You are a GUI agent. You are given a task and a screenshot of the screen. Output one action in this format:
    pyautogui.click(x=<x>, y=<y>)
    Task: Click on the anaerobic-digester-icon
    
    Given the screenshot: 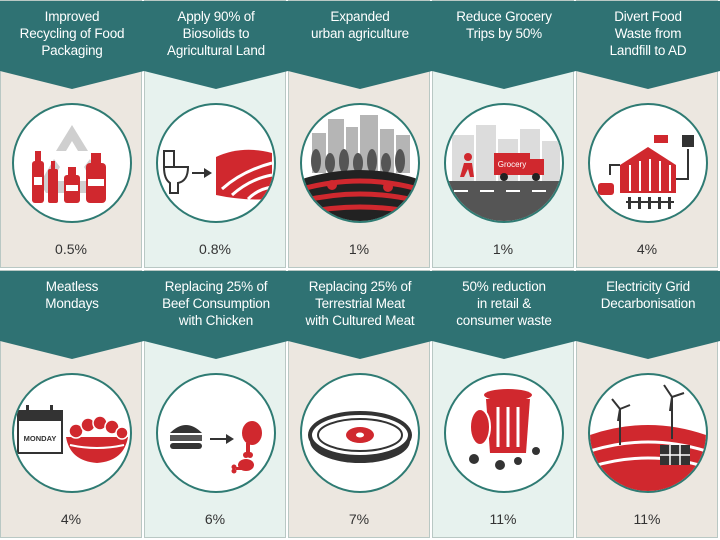 What is the action you would take?
    pyautogui.click(x=648, y=163)
    